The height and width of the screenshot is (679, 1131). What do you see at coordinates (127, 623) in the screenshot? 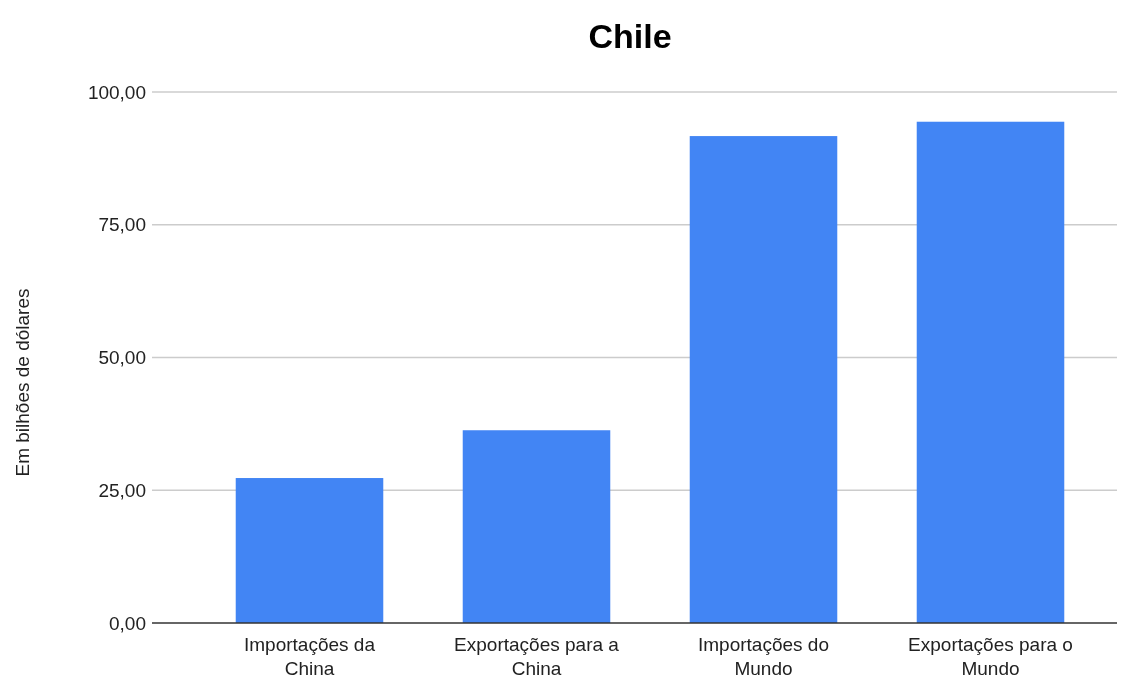
I see `y-tick-label: 0,00` at bounding box center [127, 623].